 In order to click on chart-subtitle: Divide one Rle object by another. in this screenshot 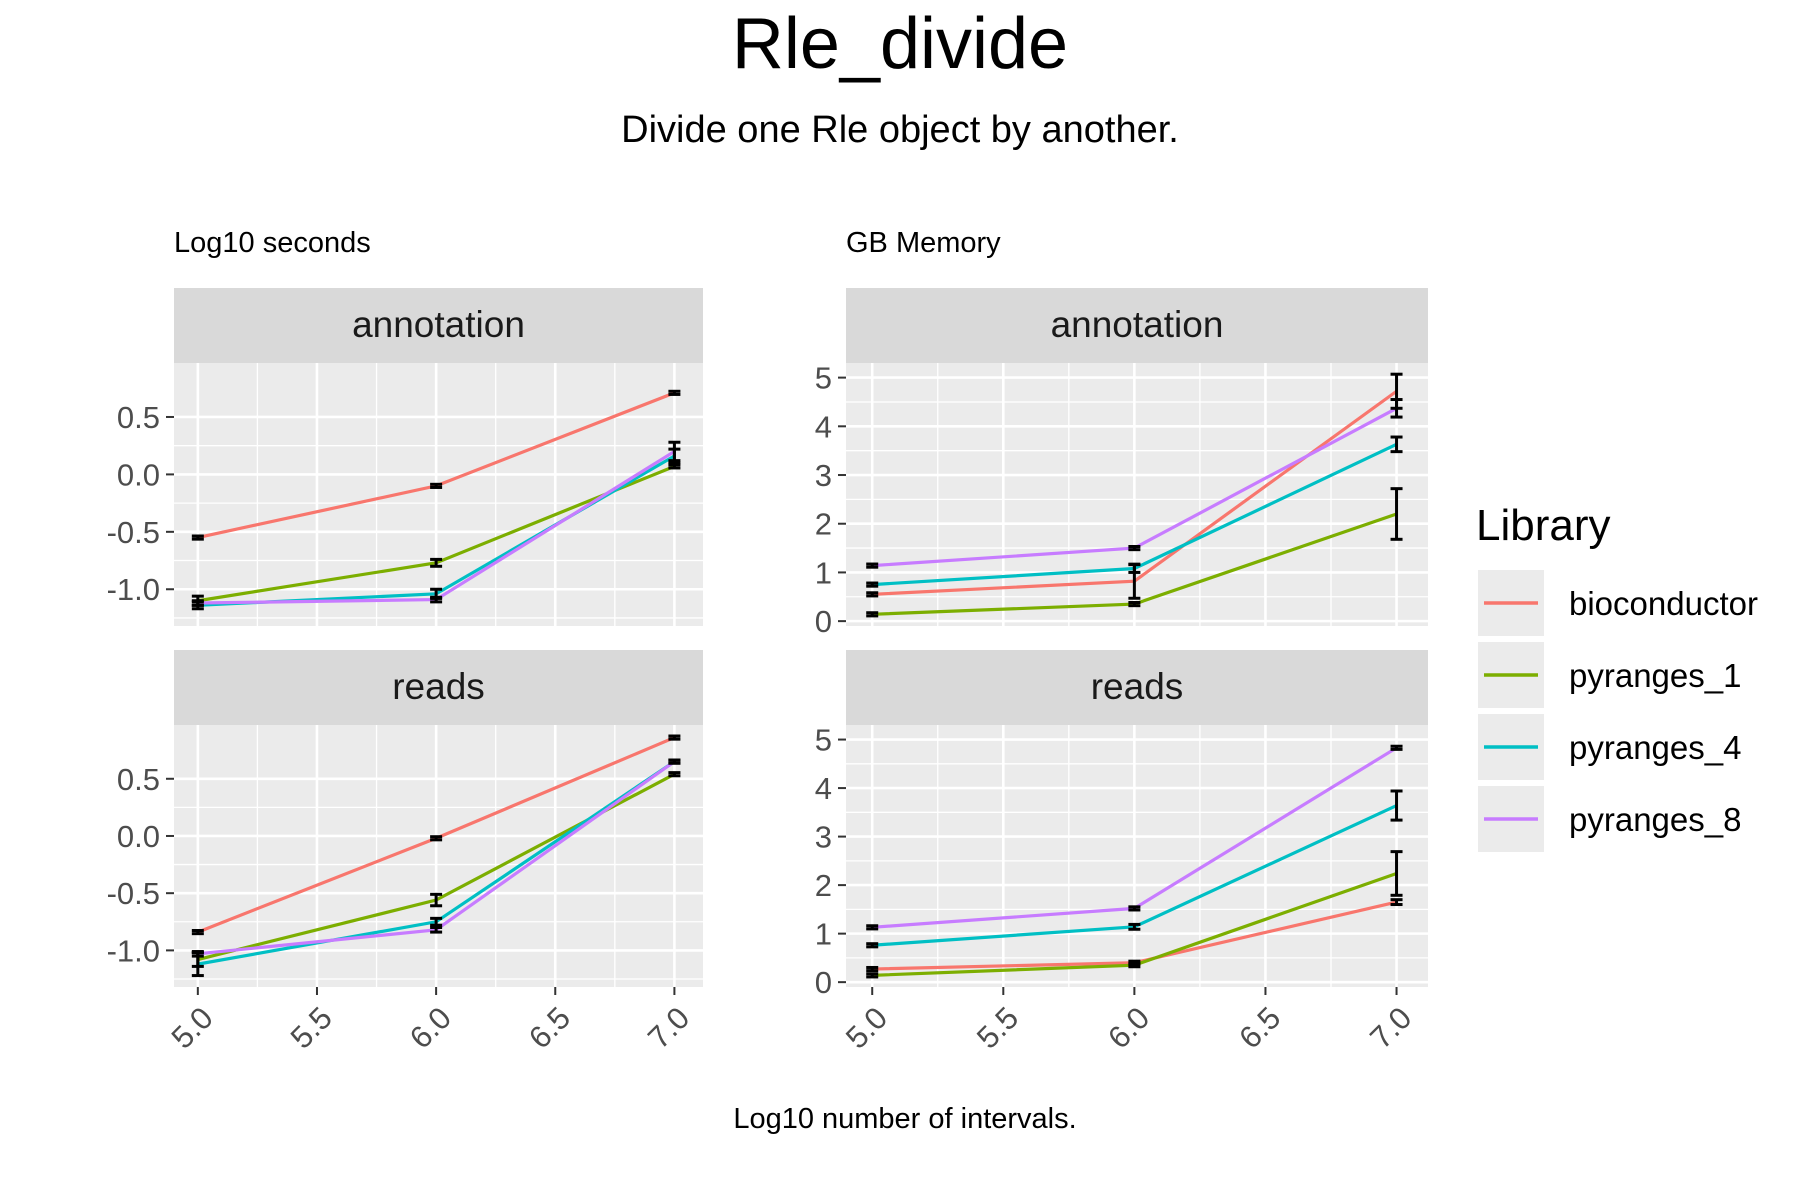, I will do `click(900, 130)`.